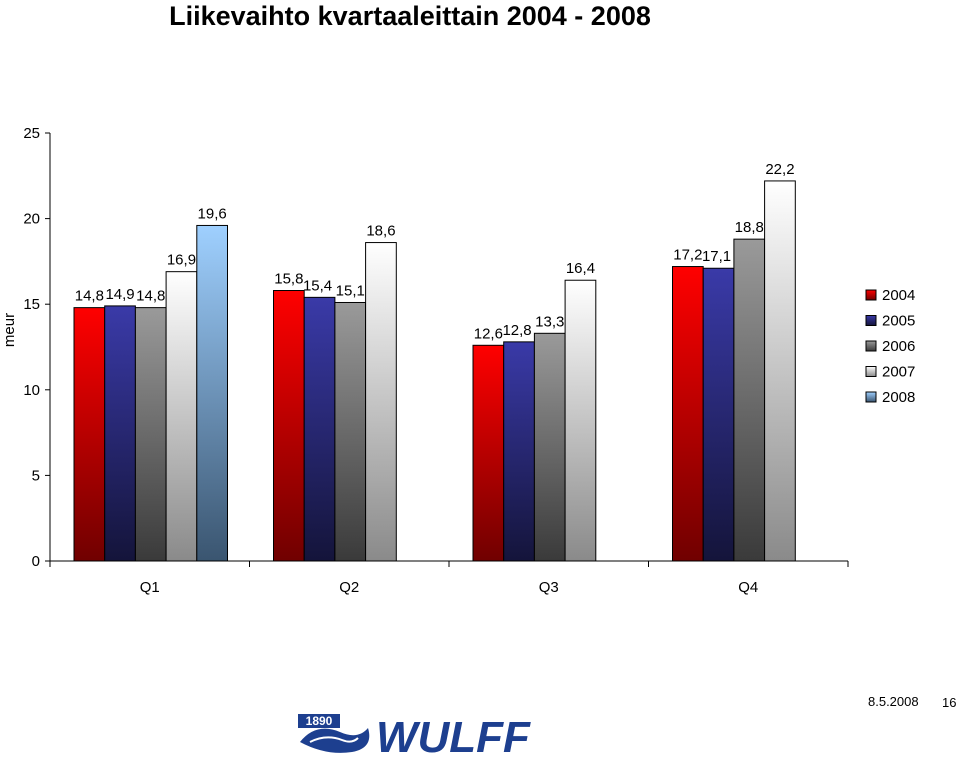 The height and width of the screenshot is (762, 960). I want to click on bar-2006-Q4, so click(749, 400).